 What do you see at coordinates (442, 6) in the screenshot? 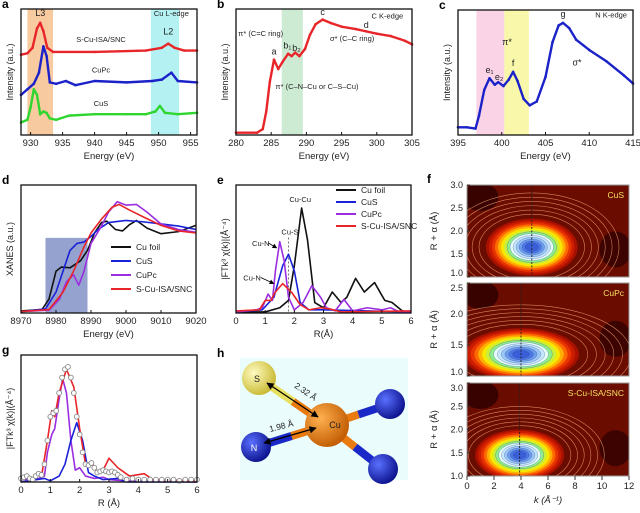
I see `panel-label: c` at bounding box center [442, 6].